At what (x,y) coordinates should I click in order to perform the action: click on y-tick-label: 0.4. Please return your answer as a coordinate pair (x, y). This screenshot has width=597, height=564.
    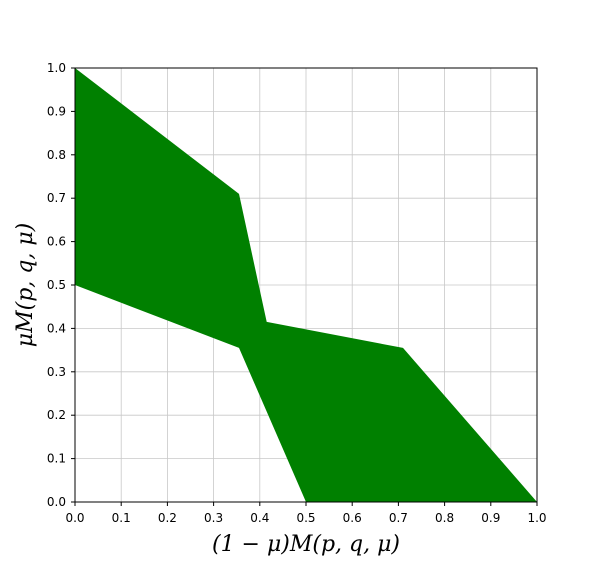
    Looking at the image, I should click on (56, 328).